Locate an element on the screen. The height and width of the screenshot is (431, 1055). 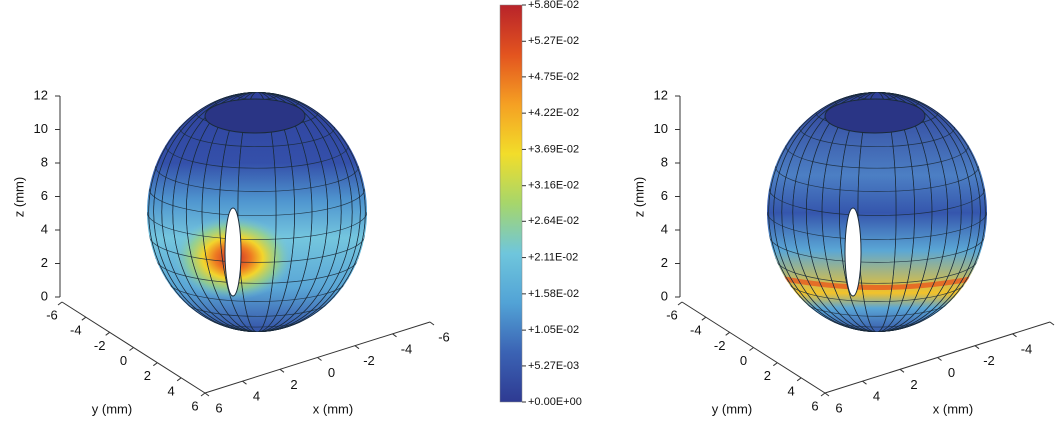
colorbar-tick-label: +2.64E-02 is located at coordinates (553, 221).